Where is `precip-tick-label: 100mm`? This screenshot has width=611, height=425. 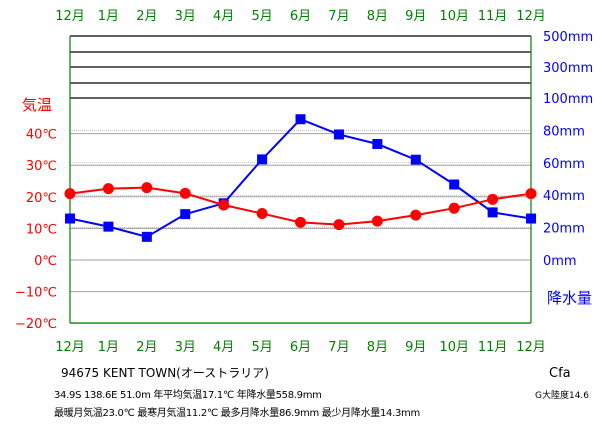 precip-tick-label: 100mm is located at coordinates (568, 99).